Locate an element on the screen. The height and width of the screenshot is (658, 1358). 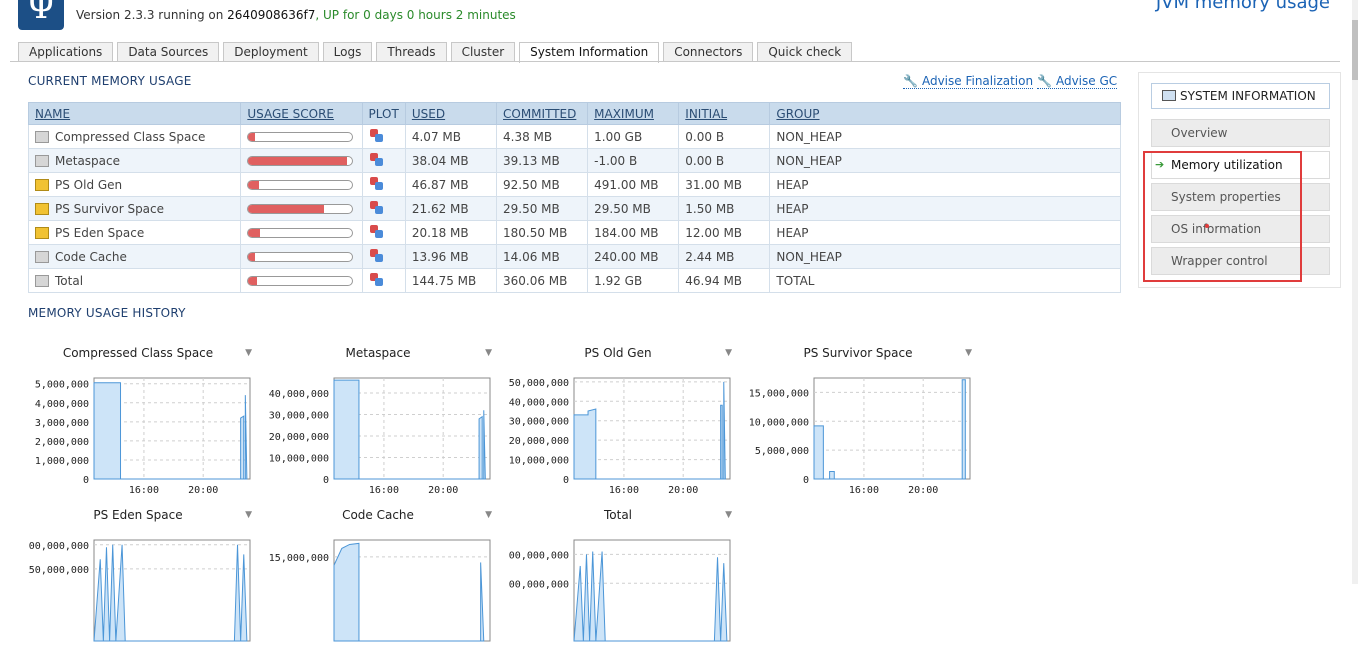
tab-logs: Logs is located at coordinates (347, 52).